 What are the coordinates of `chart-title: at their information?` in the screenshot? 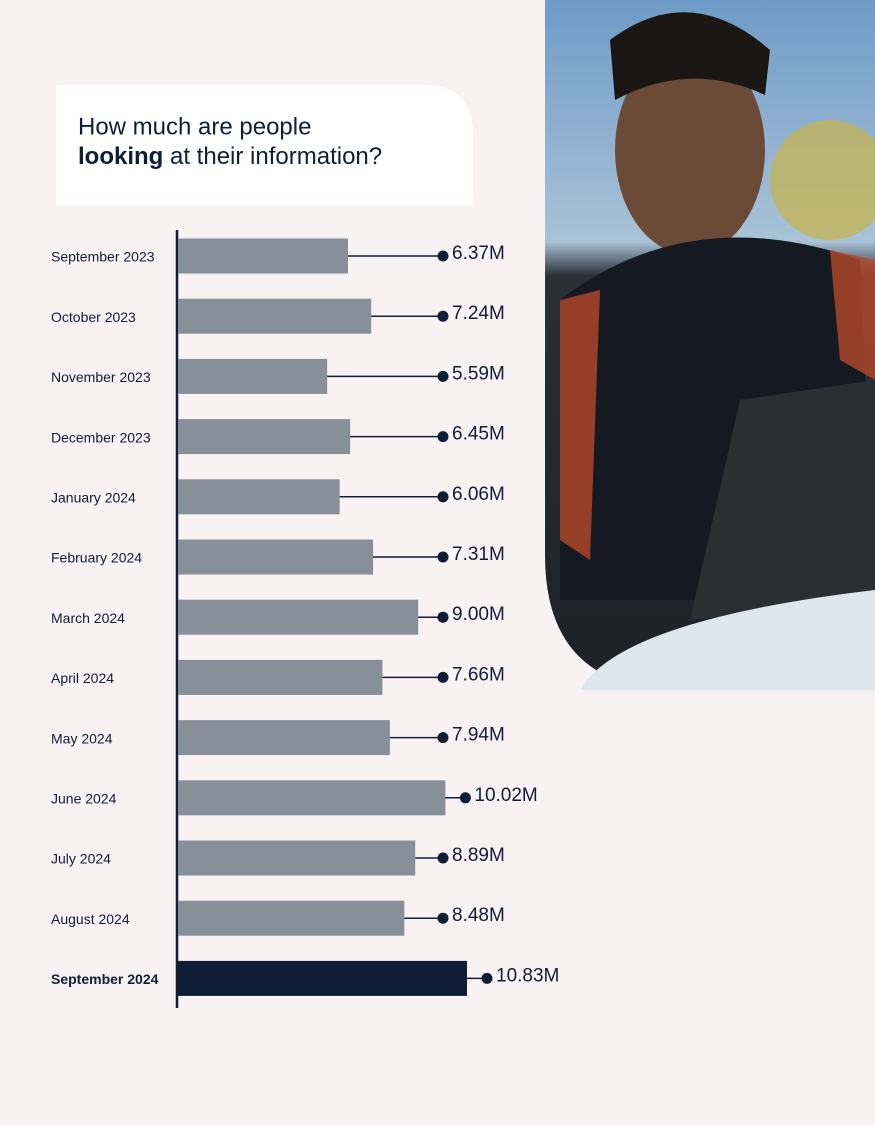 It's located at (276, 156).